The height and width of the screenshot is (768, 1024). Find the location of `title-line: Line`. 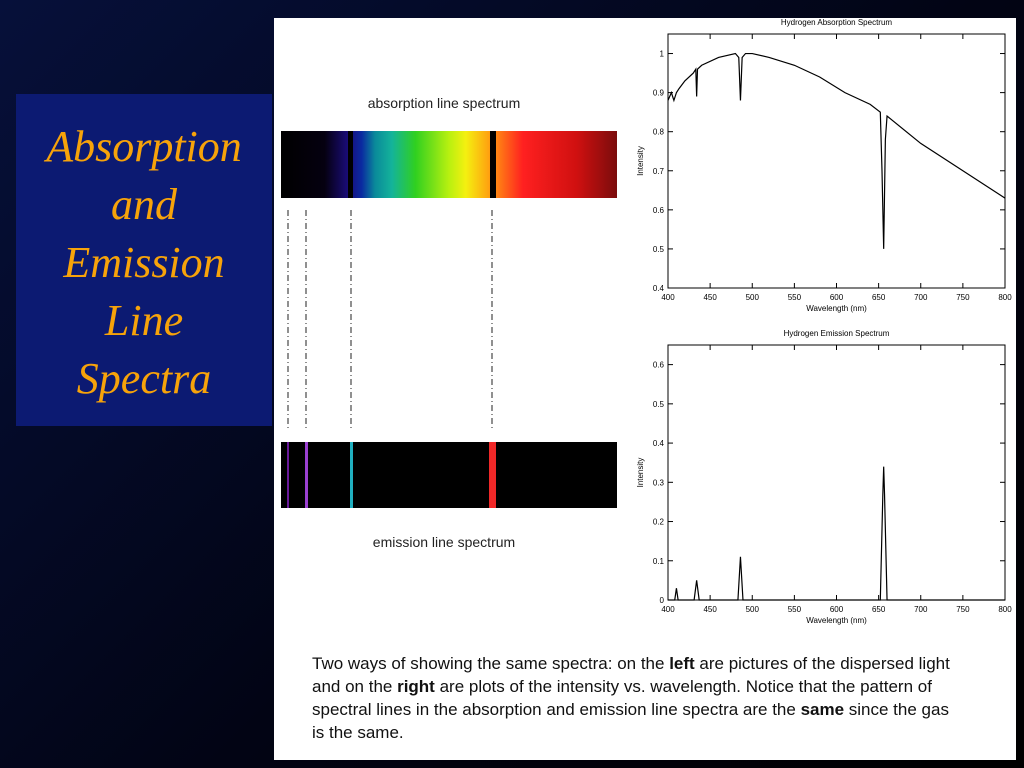

title-line: Line is located at coordinates (144, 320).